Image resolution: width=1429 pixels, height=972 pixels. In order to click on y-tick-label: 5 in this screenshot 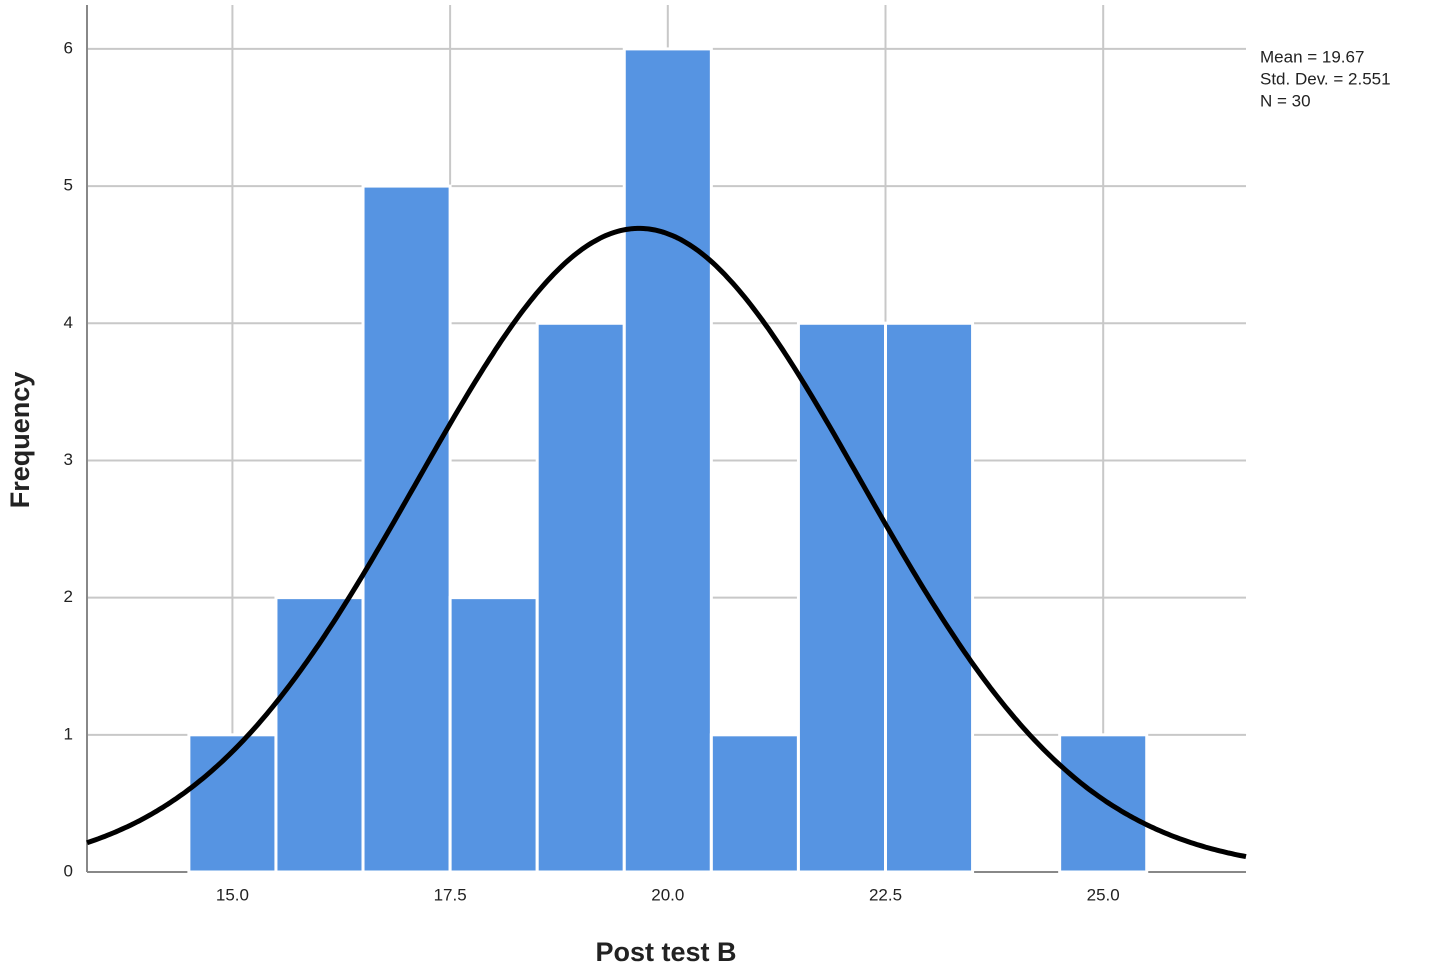, I will do `click(68, 185)`.